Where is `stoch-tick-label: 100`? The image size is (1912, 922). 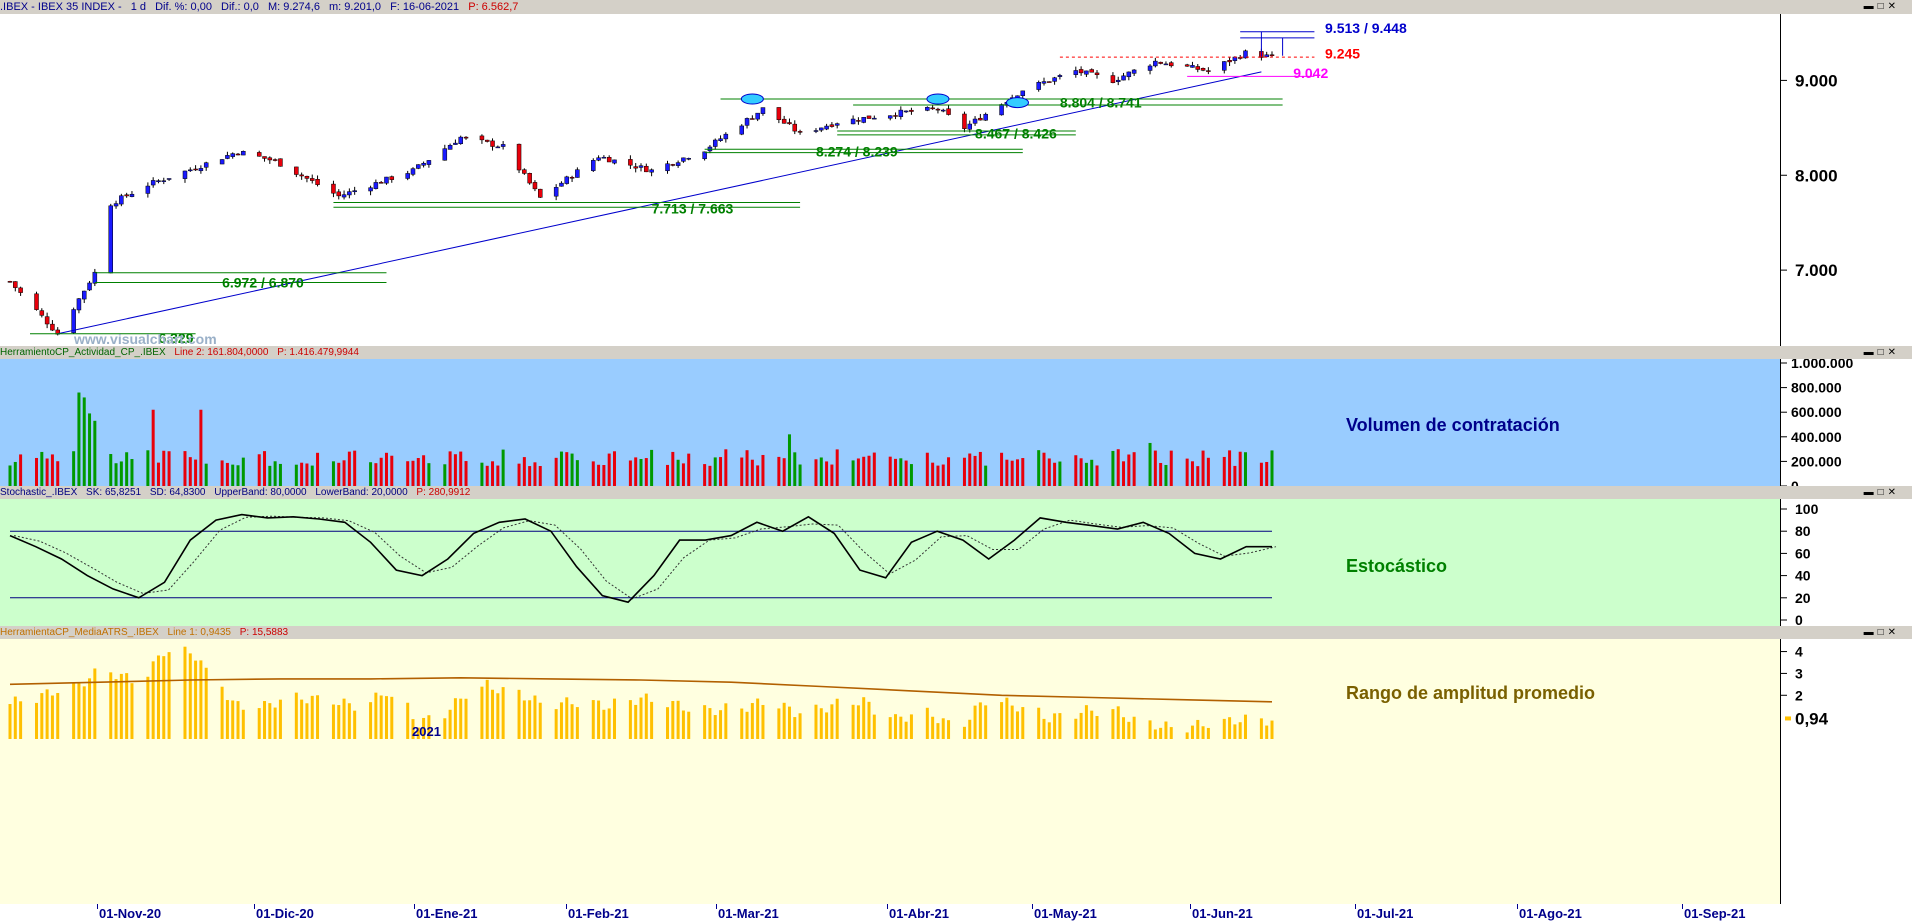 stoch-tick-label: 100 is located at coordinates (1807, 509).